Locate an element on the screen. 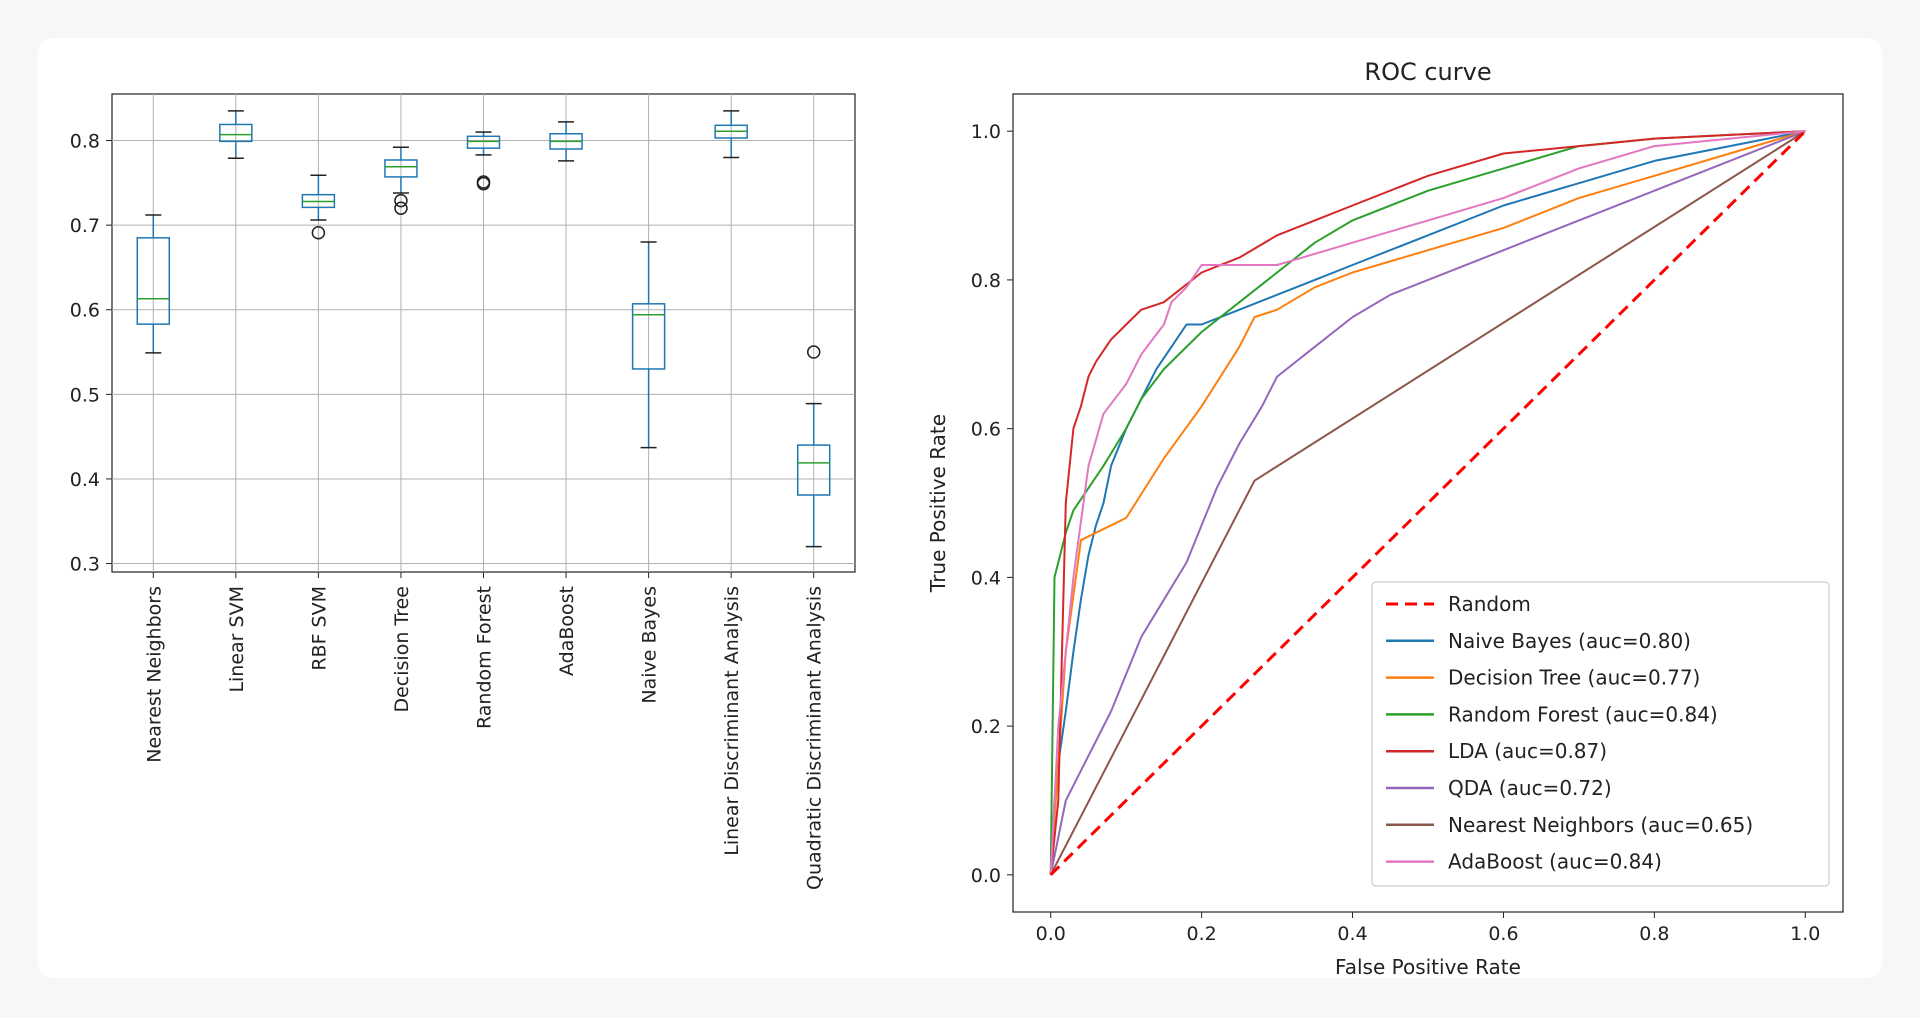  box-naive-bayes is located at coordinates (648, 345).